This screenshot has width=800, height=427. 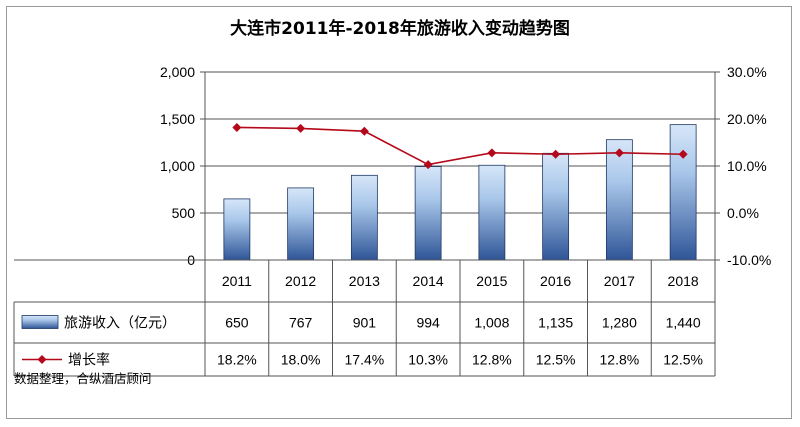 What do you see at coordinates (428, 323) in the screenshot?
I see `revenue-value-2014: 994` at bounding box center [428, 323].